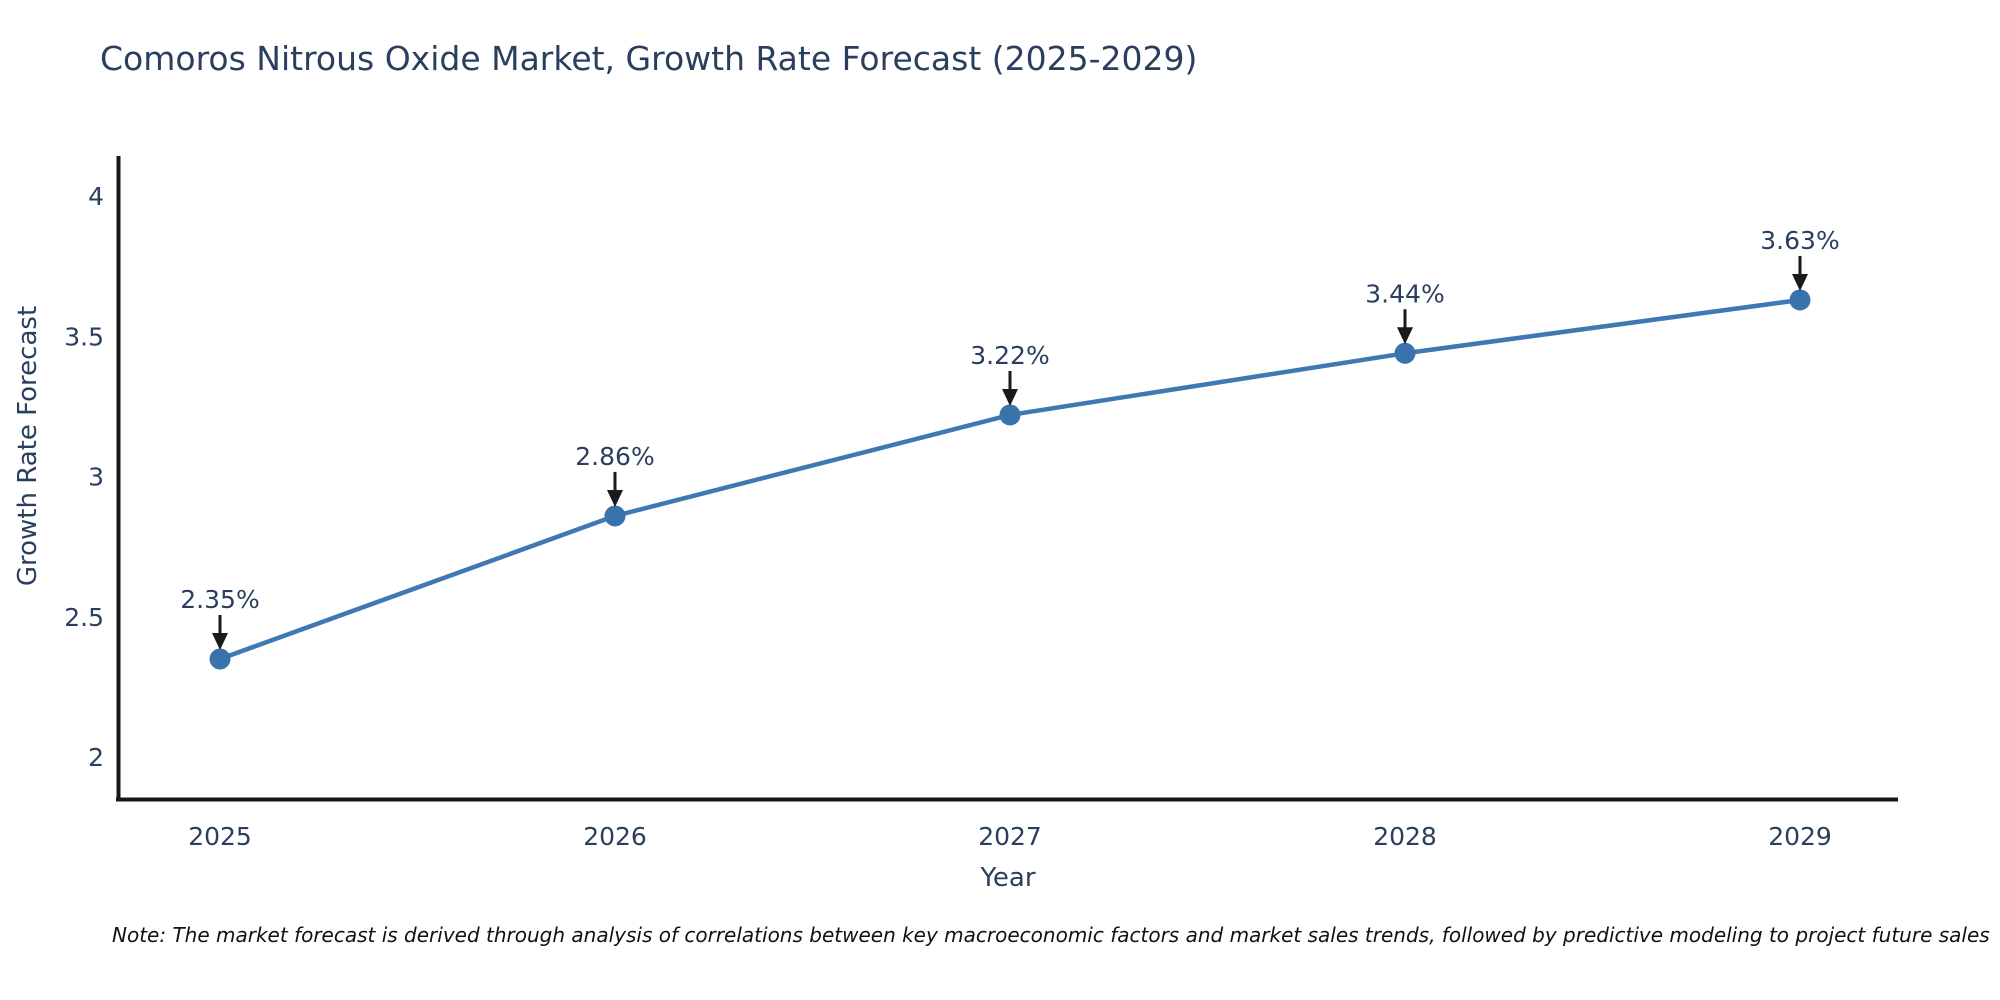 This screenshot has height=1000, width=2000. What do you see at coordinates (1799, 240) in the screenshot?
I see `point-value-label: 3.63%` at bounding box center [1799, 240].